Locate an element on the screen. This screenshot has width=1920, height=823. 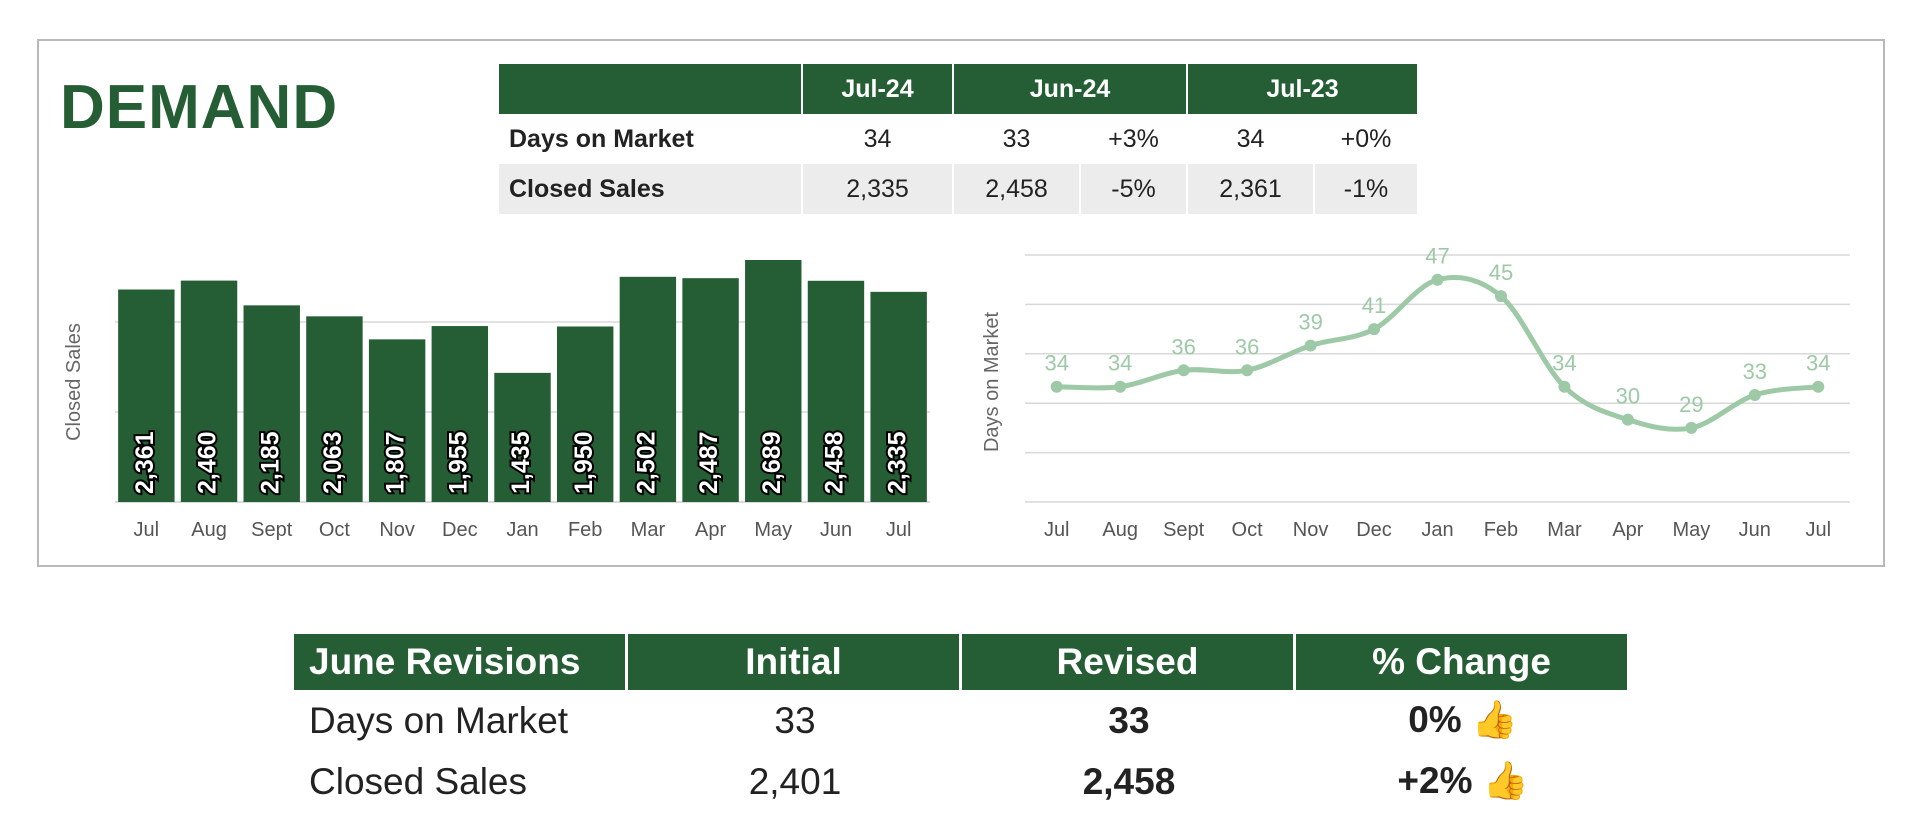
point-data-label: 39 is located at coordinates (1310, 322).